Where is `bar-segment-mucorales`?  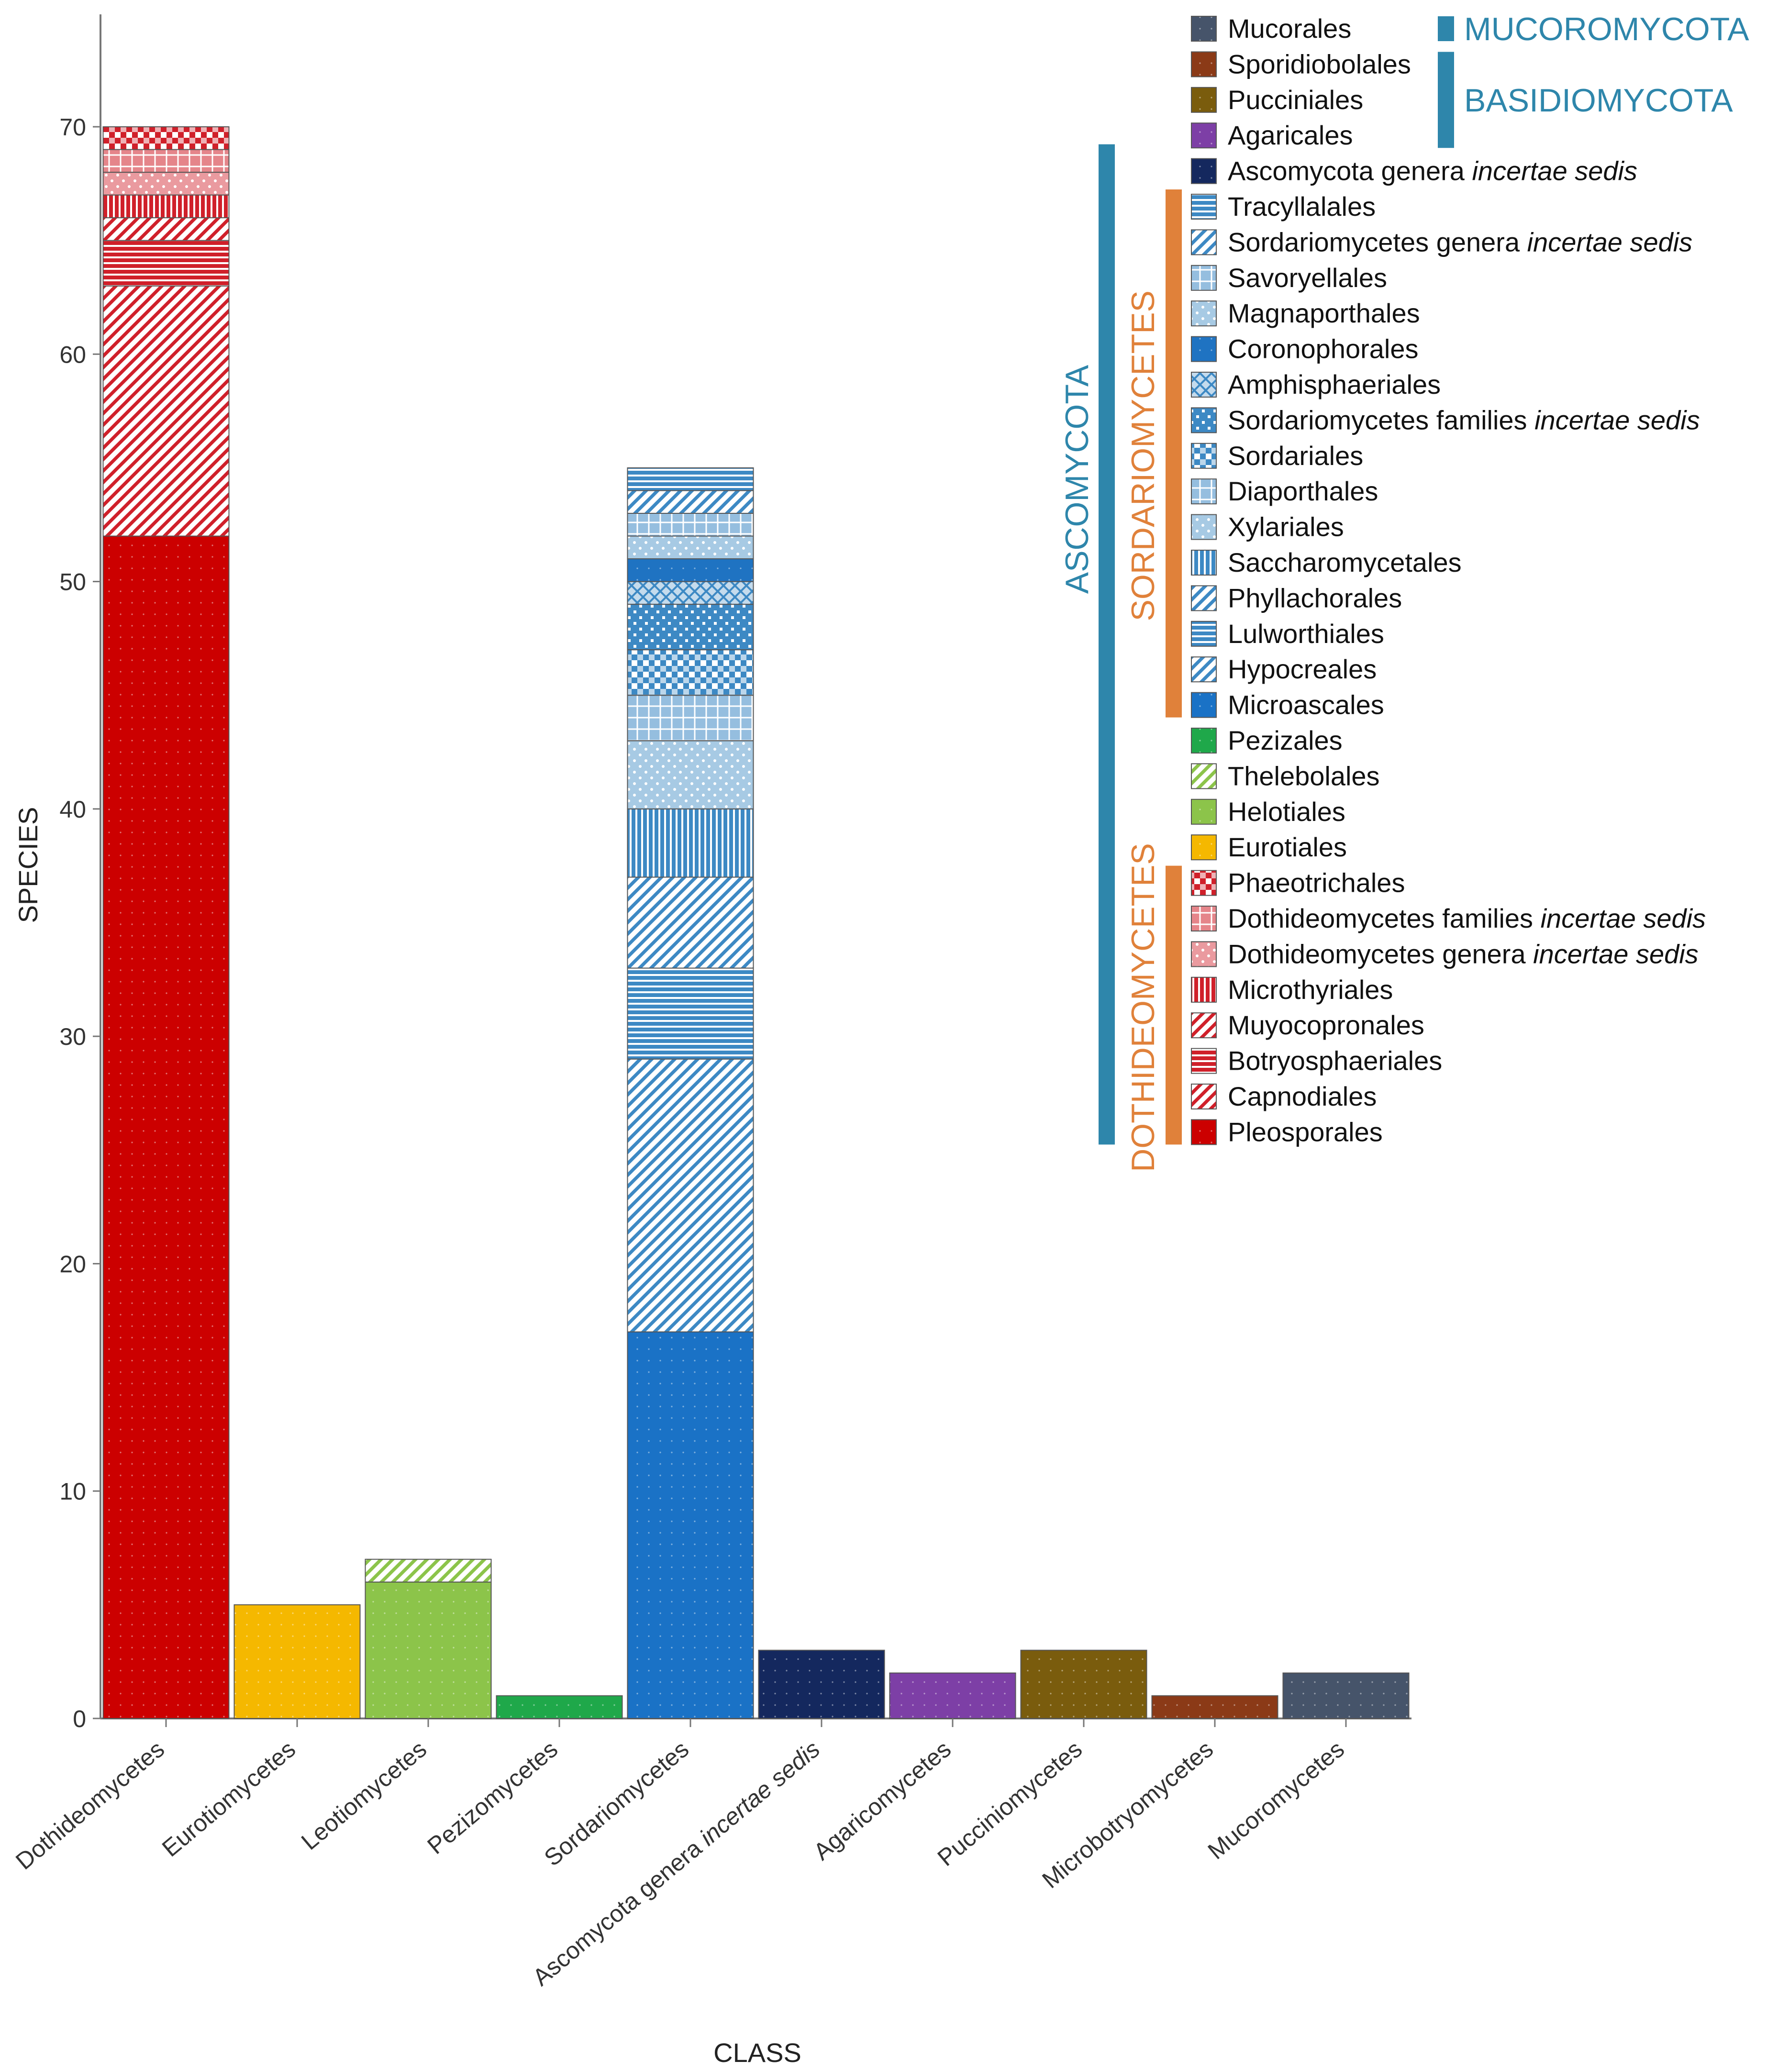 bar-segment-mucorales is located at coordinates (1346, 1695).